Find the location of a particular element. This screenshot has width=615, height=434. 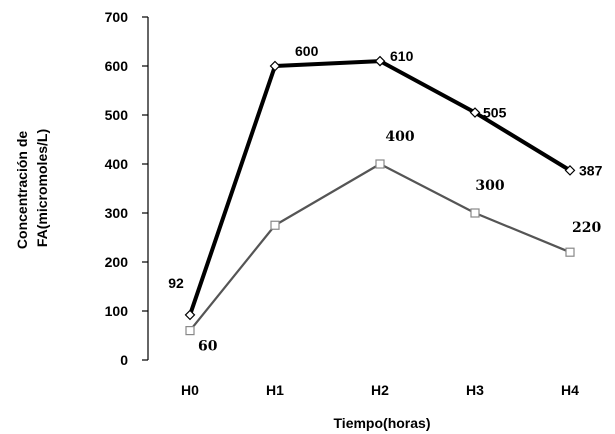

x-tick-label: H4 is located at coordinates (570, 390).